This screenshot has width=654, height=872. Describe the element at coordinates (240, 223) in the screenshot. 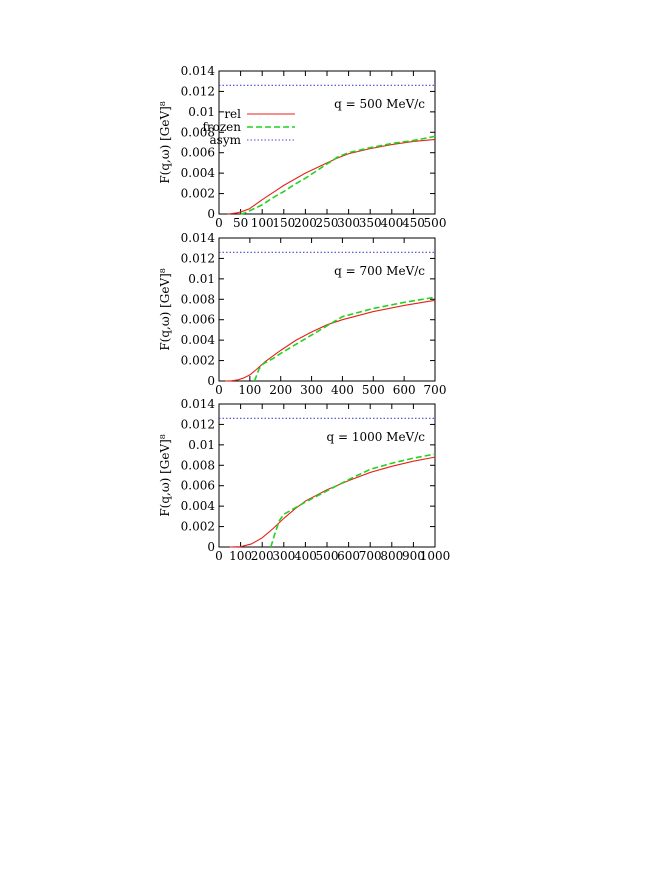

I see `x-tick-label: 50` at that location.